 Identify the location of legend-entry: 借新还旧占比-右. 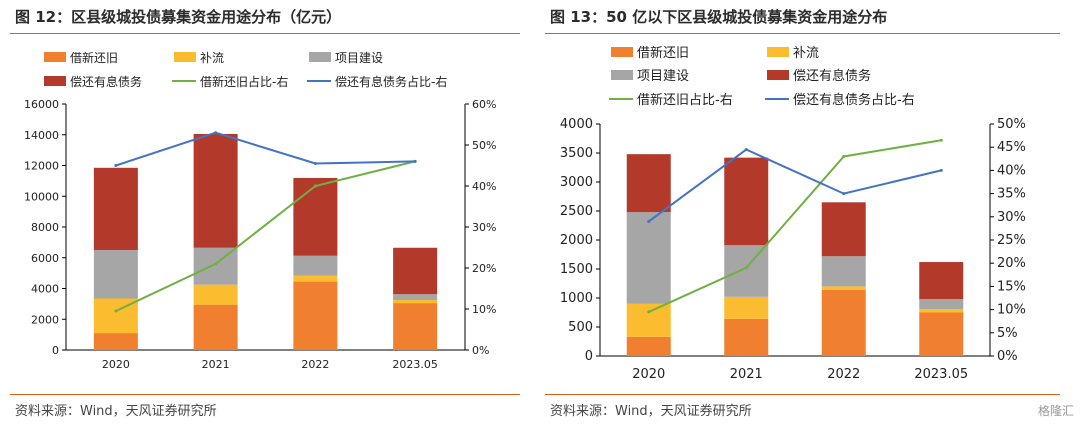
(685, 100).